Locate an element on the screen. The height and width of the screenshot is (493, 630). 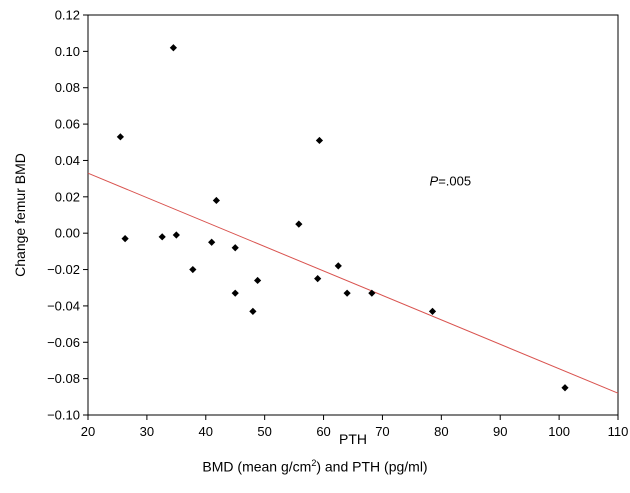
x-tick-label: 40 is located at coordinates (206, 431).